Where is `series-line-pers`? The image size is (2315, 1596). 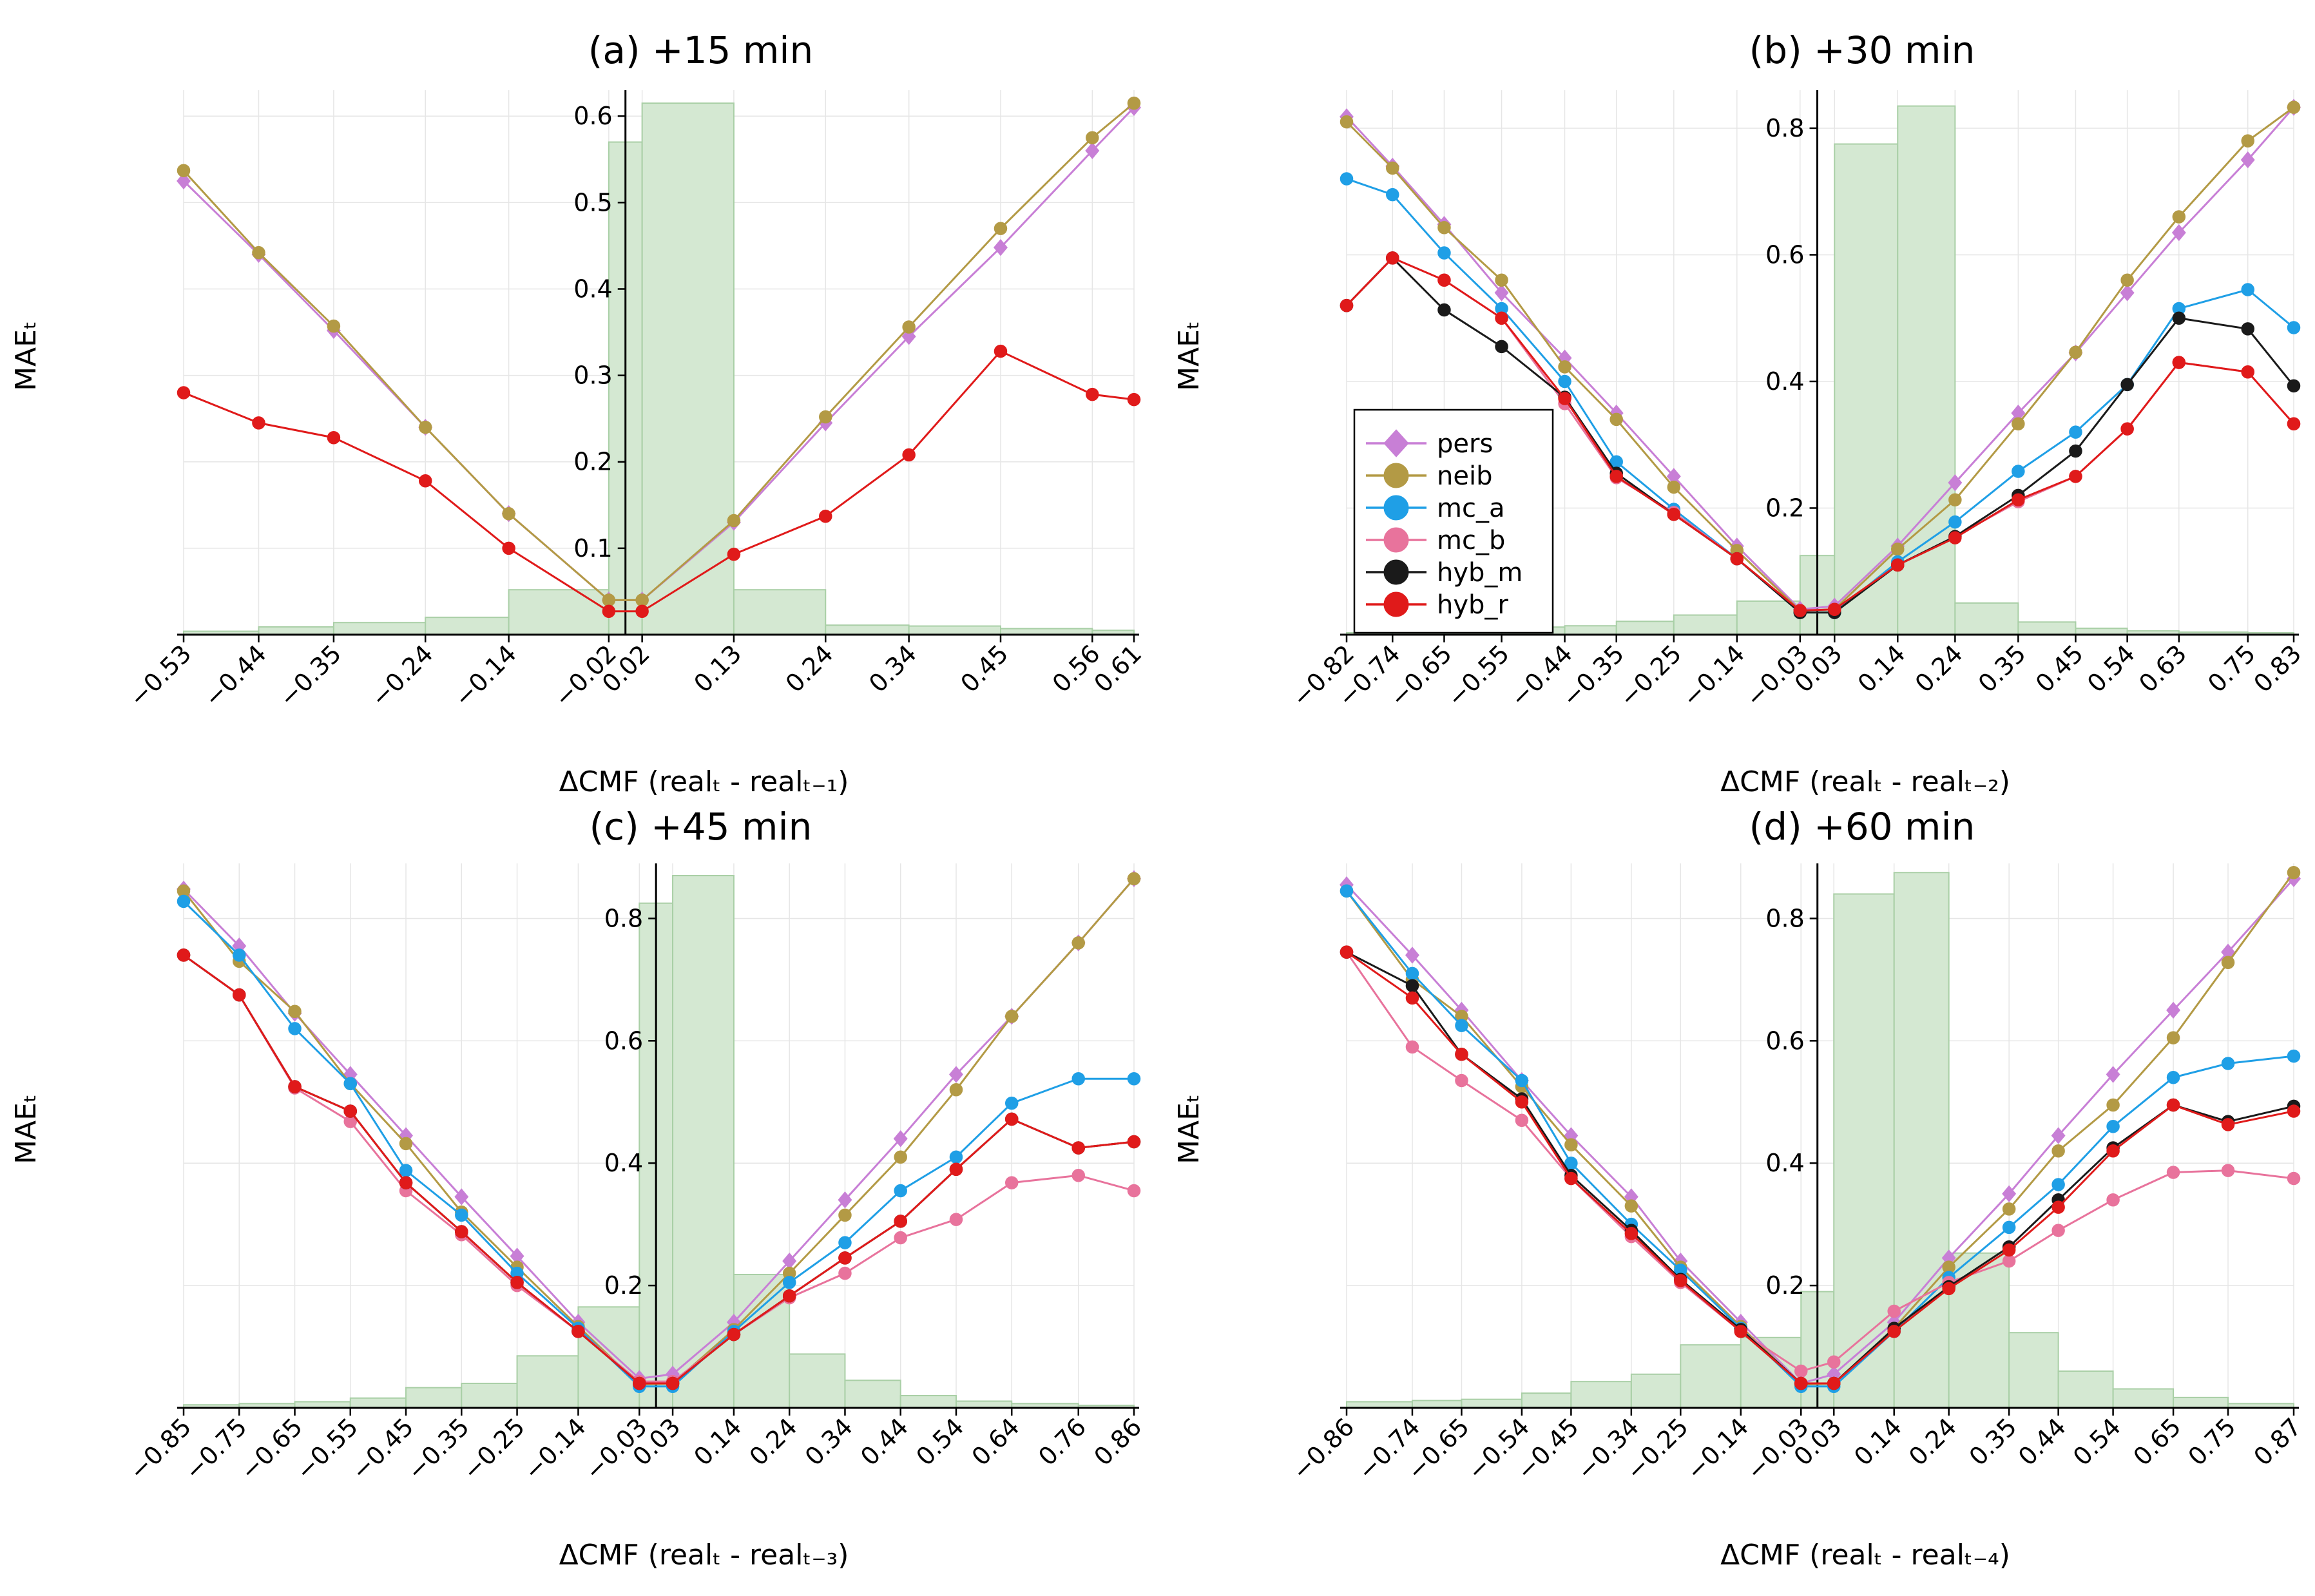 series-line-pers is located at coordinates (658, 1129).